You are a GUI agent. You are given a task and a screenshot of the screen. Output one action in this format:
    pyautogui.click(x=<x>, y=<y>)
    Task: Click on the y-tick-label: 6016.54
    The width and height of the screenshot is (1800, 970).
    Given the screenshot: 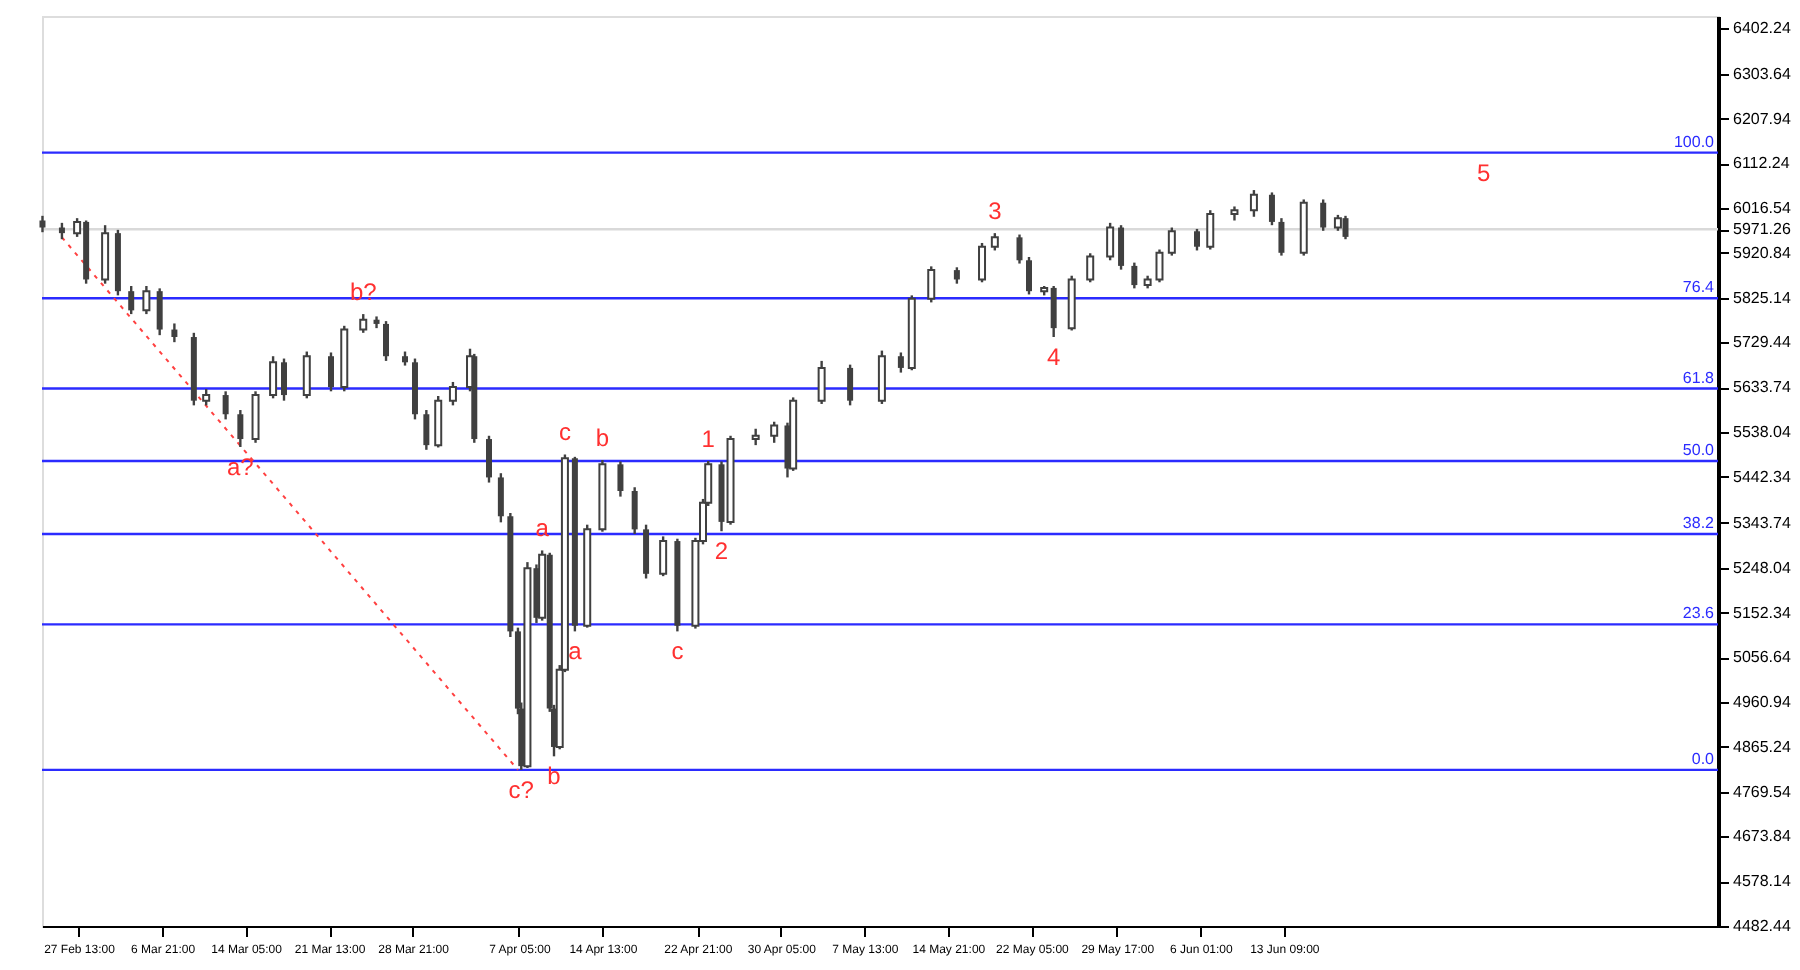 What is the action you would take?
    pyautogui.click(x=1762, y=208)
    